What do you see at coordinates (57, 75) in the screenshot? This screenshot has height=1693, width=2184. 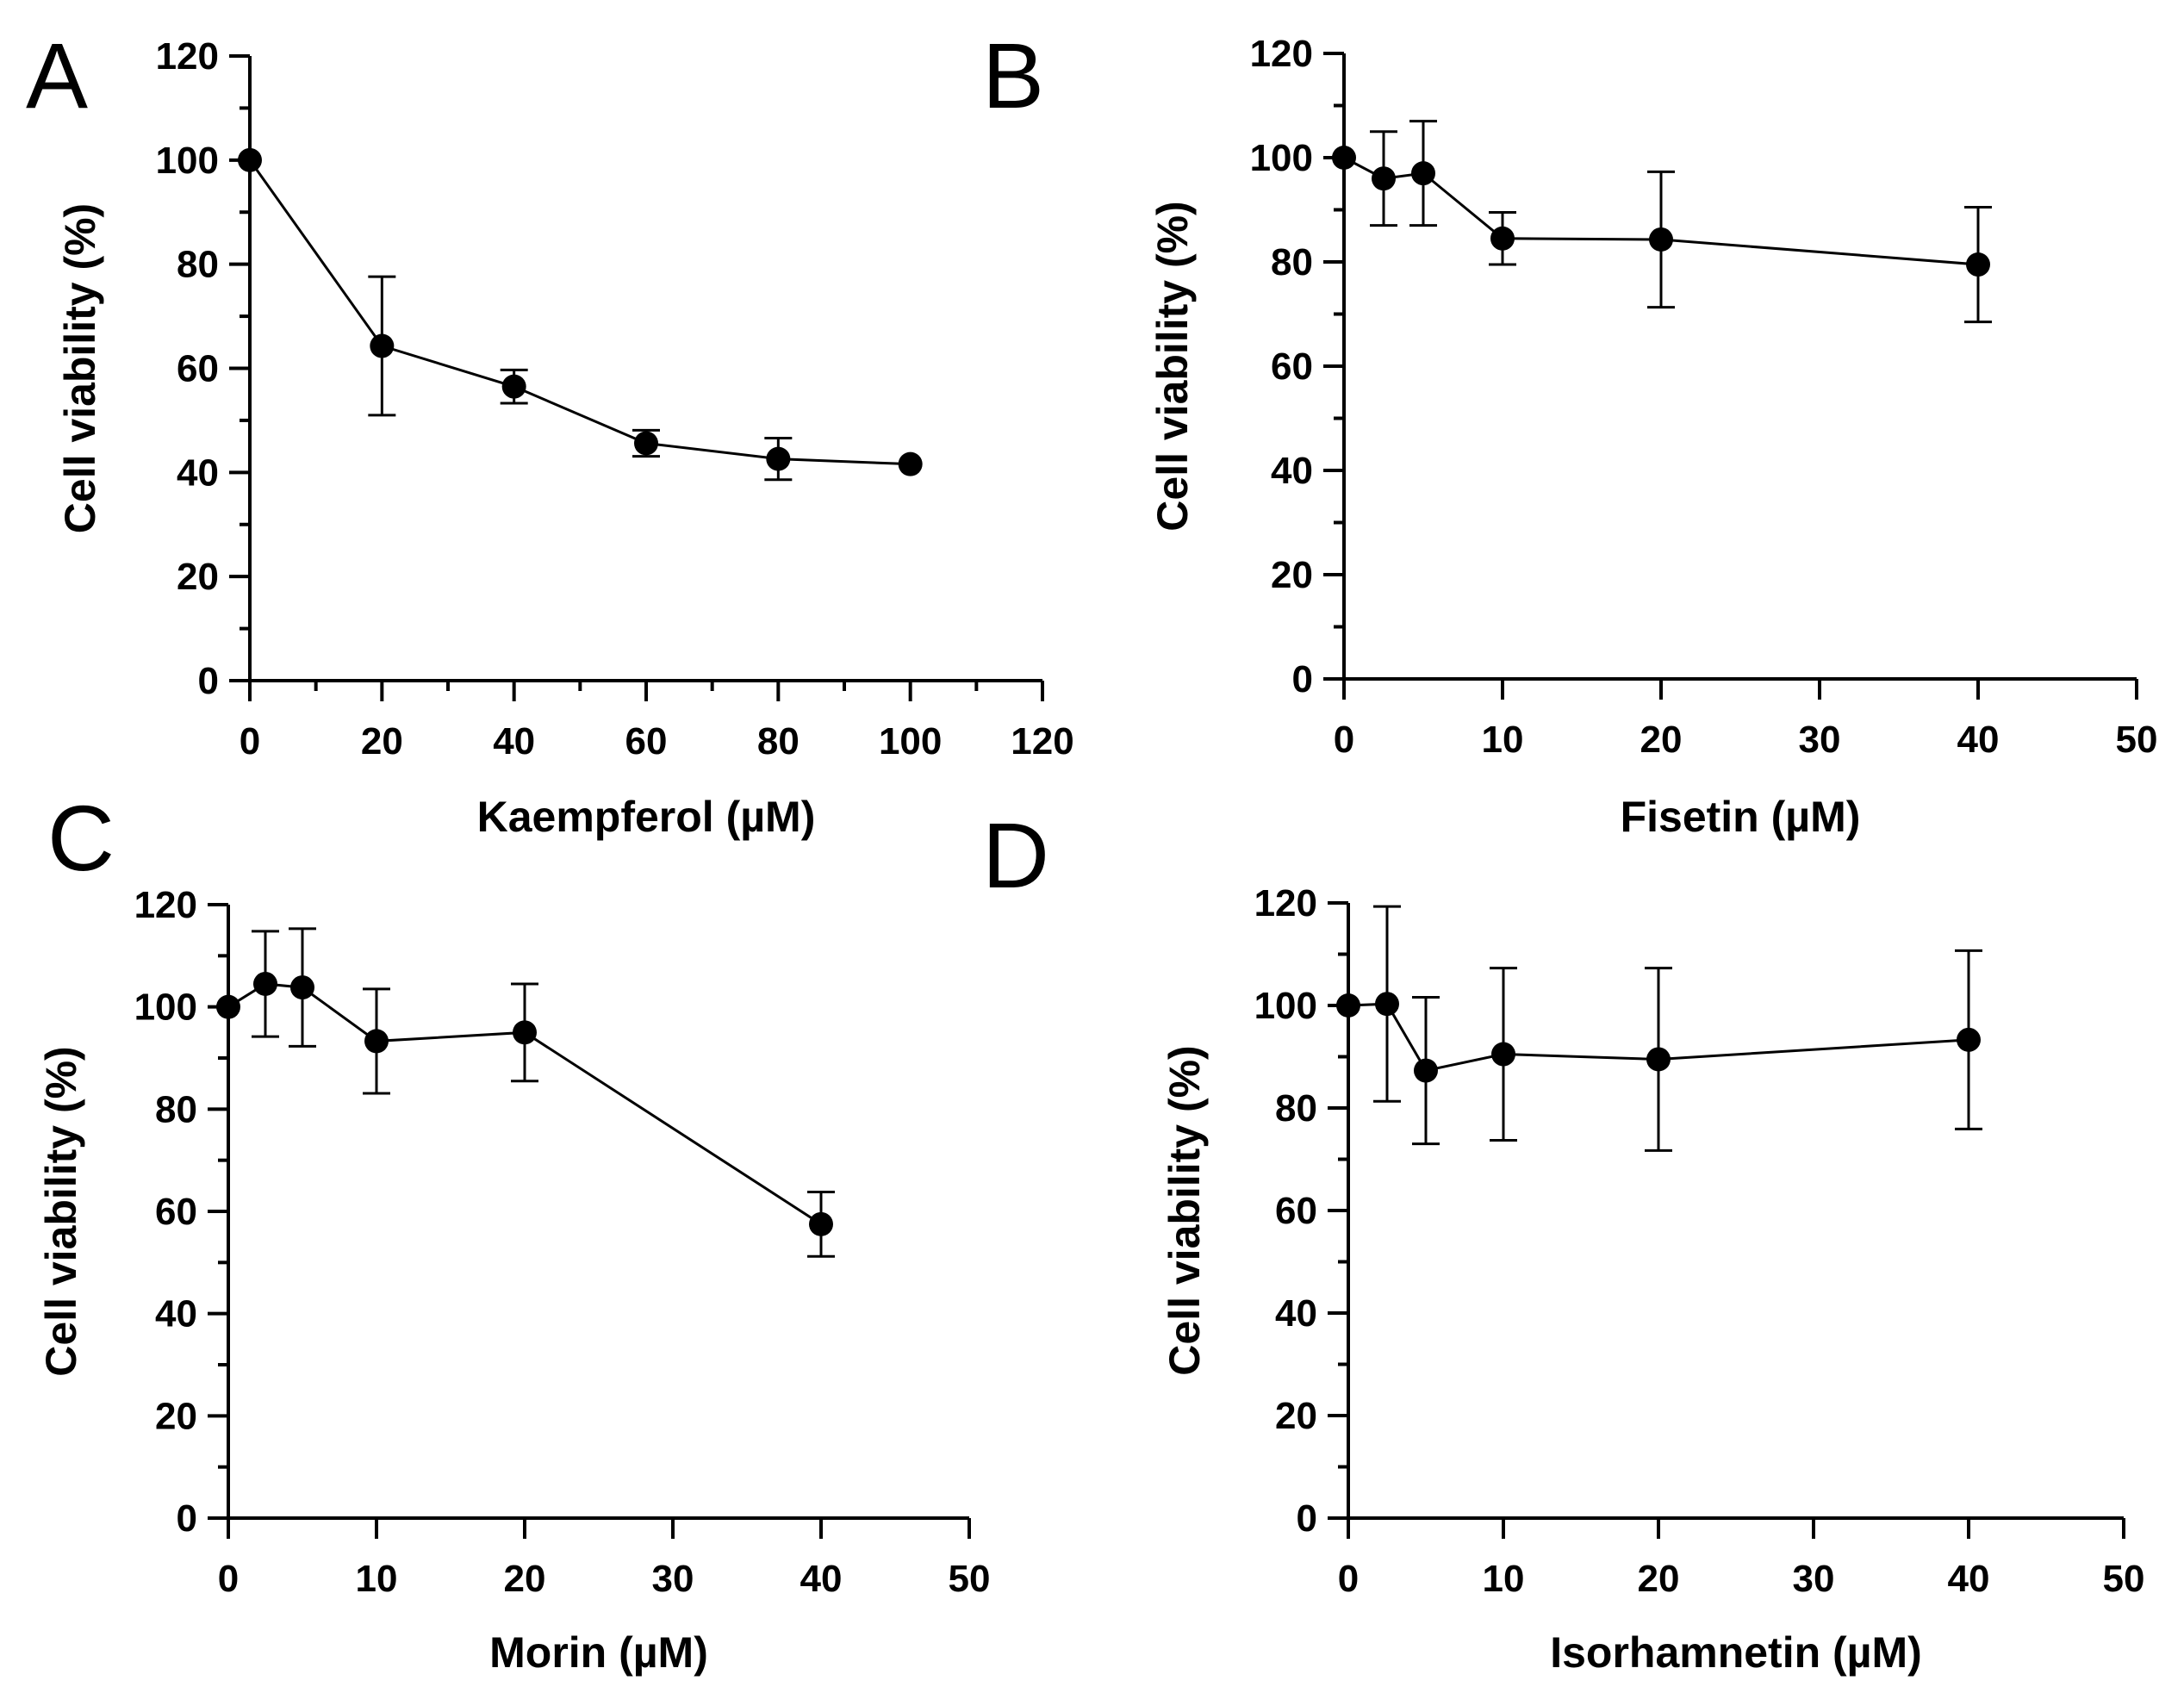 I see `panel-letter: A` at bounding box center [57, 75].